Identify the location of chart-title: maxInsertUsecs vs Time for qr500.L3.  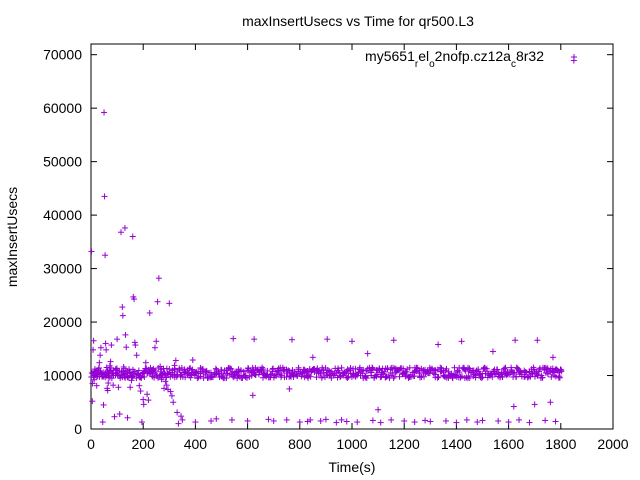
(358, 21).